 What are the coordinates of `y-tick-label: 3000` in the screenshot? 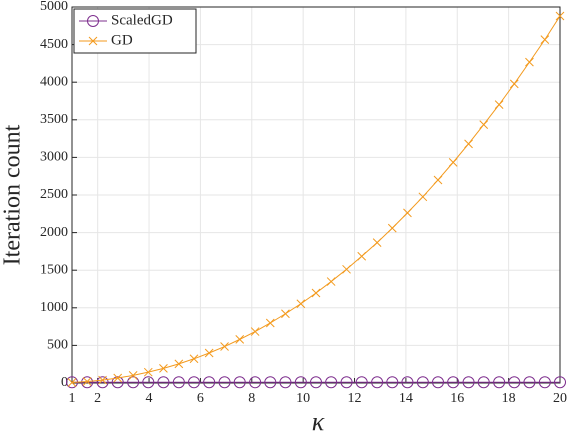 It's located at (54, 157).